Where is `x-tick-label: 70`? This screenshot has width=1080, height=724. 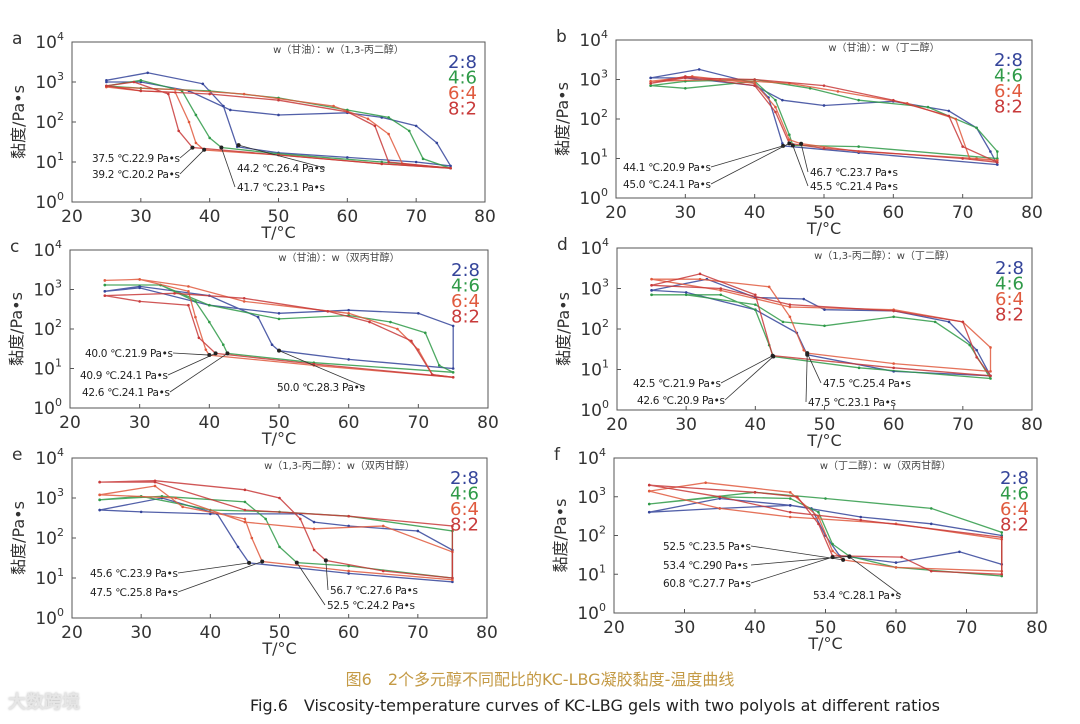 x-tick-label: 70 is located at coordinates (418, 633).